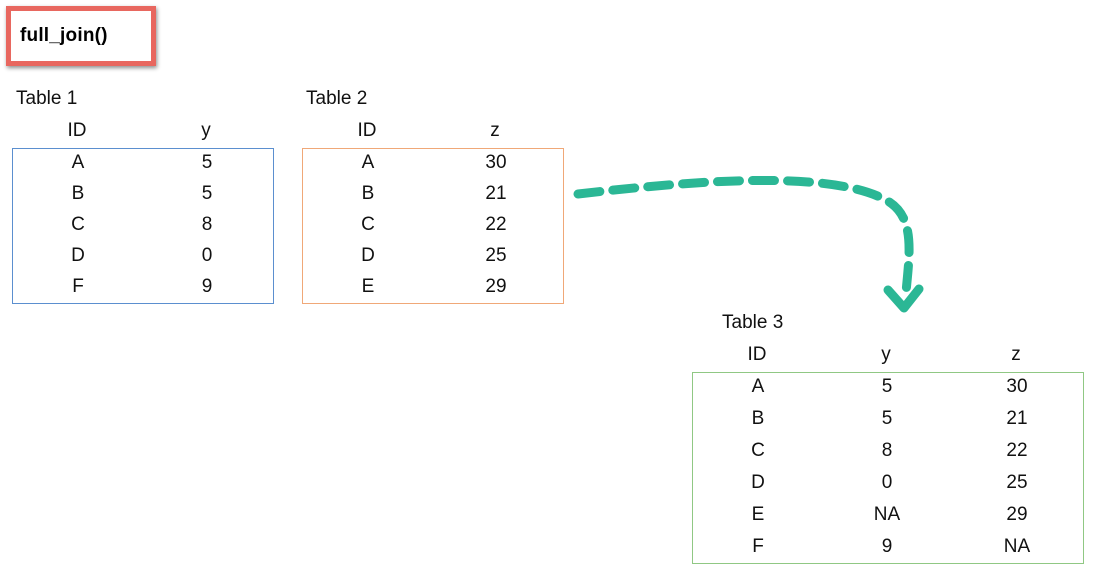 This screenshot has height=572, width=1094. Describe the element at coordinates (47, 98) in the screenshot. I see `table-1-title: Table 1` at that location.